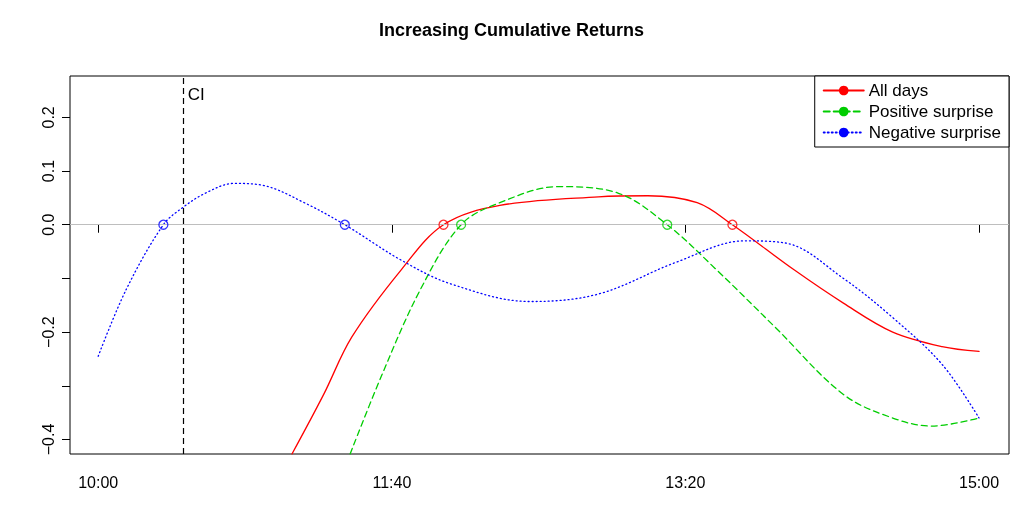  Describe the element at coordinates (48, 224) in the screenshot. I see `y-tick-label: 0.0` at that location.